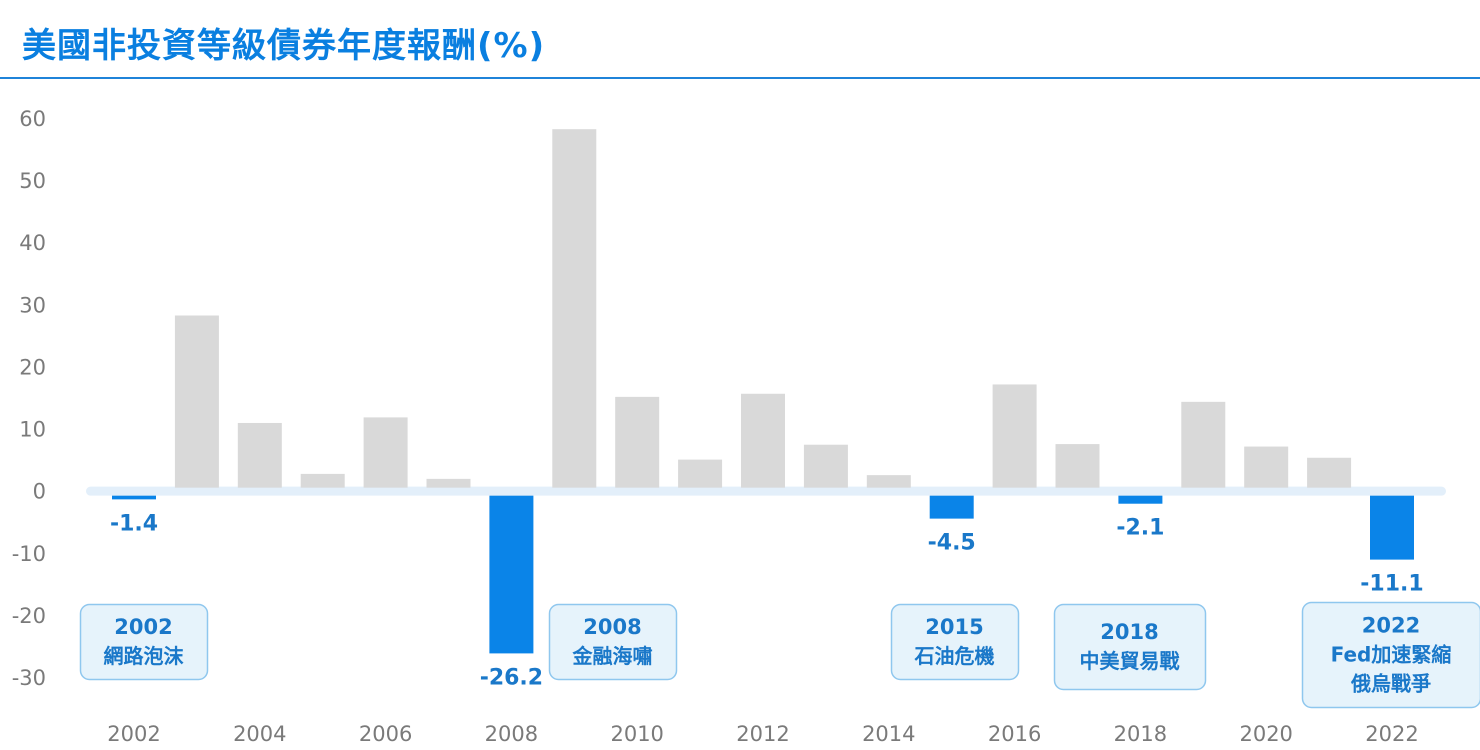 The image size is (1480, 750). I want to click on zero-line-band, so click(766, 491).